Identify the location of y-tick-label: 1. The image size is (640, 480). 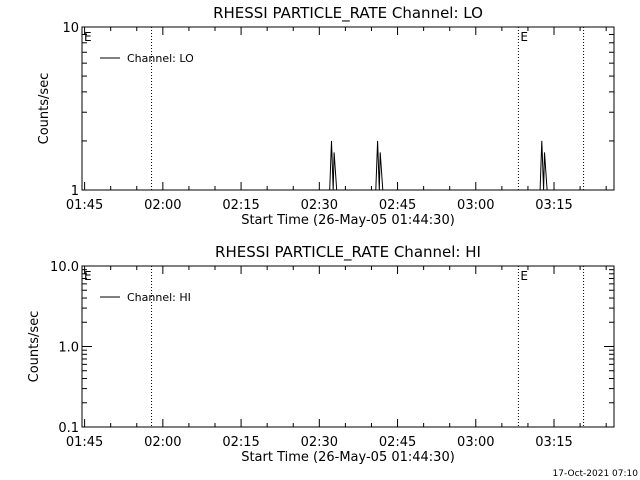
(75, 191).